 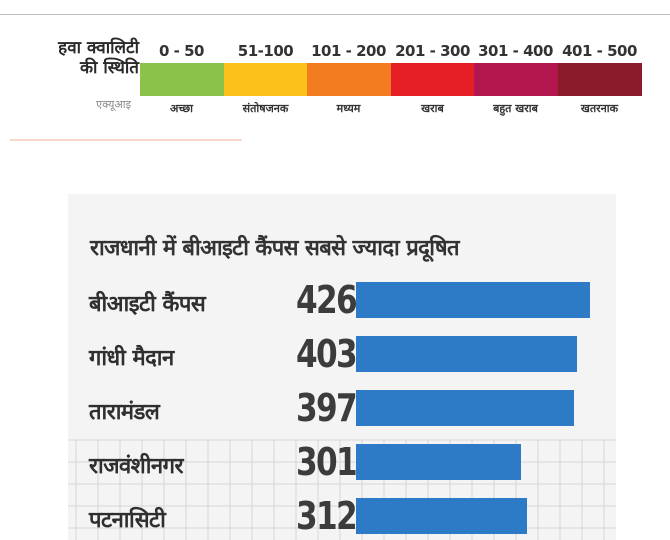 I want to click on top-divider, so click(x=335, y=14).